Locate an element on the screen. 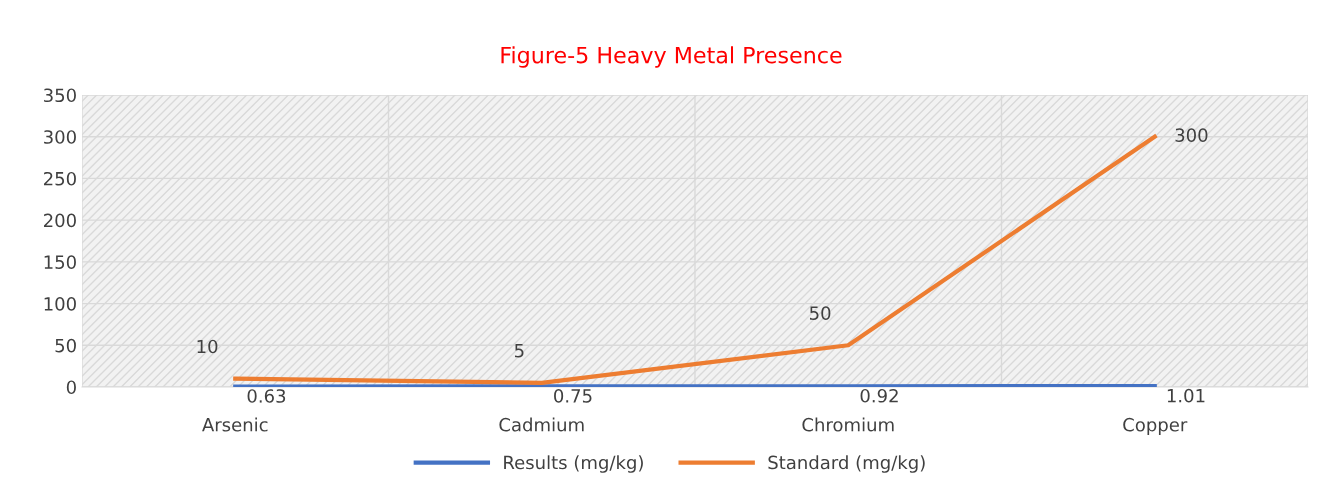  y-tick-label: 100 is located at coordinates (60, 304).